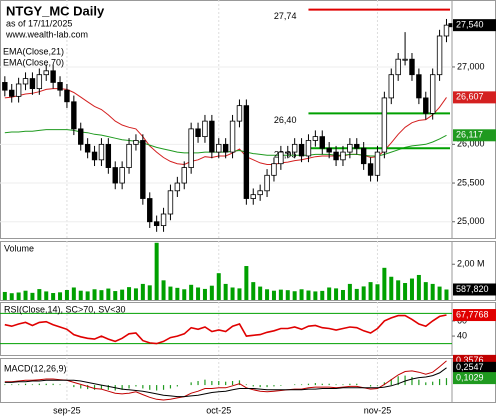 The height and width of the screenshot is (420, 496). Describe the element at coordinates (39, 23) in the screenshot. I see `subtitle: as of 17/11/2025` at that location.